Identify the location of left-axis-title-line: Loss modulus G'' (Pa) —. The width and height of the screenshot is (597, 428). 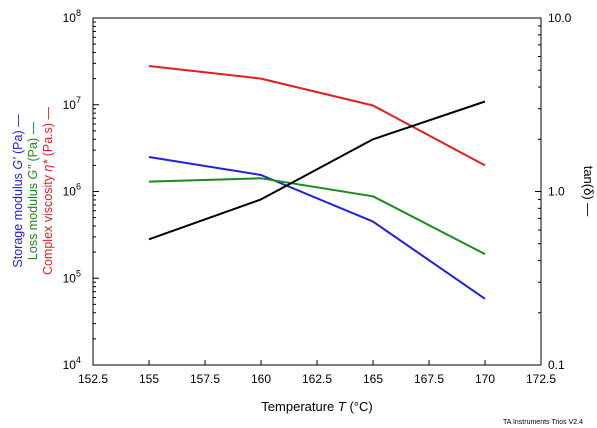
(33, 190).